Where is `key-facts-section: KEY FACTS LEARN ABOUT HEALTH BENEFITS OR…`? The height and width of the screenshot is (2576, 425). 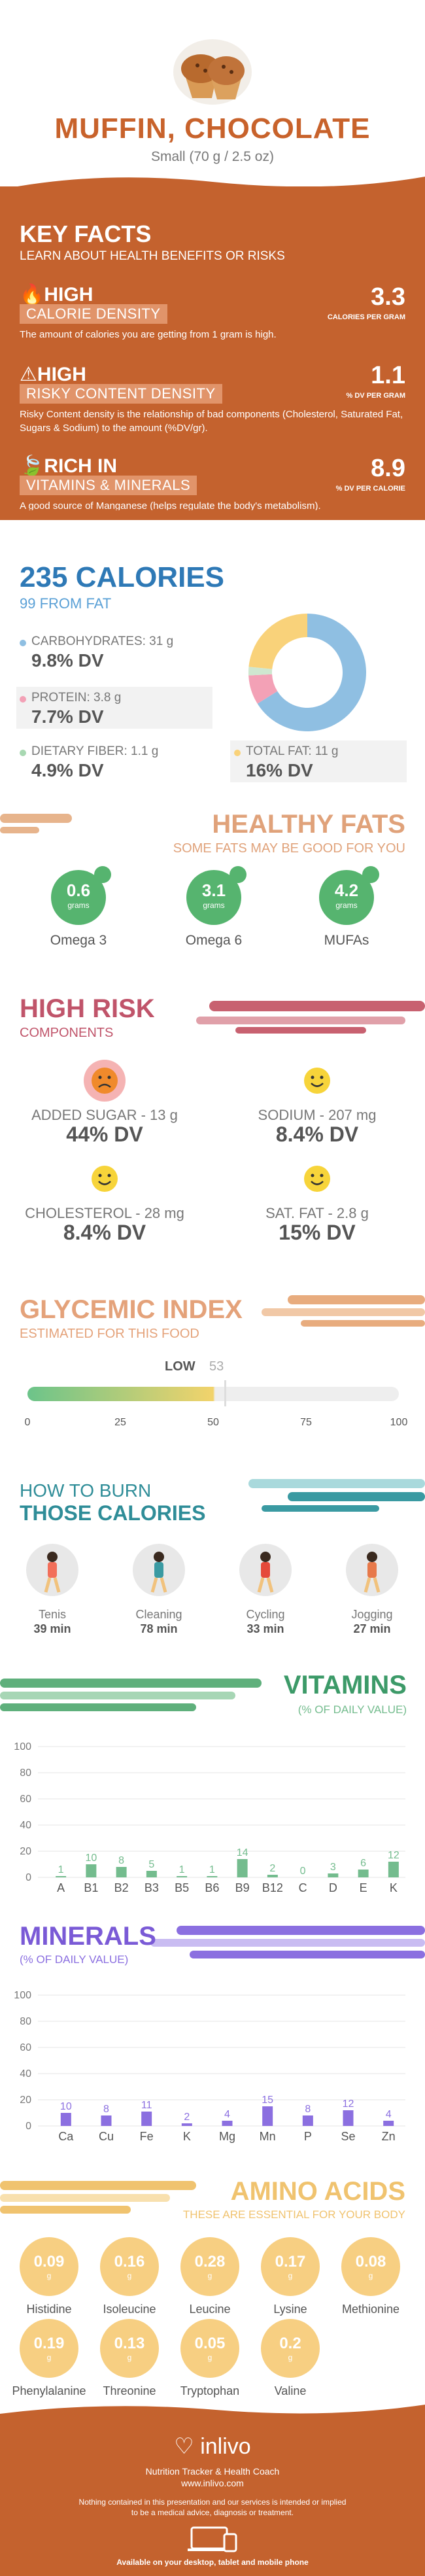 key-facts-section: KEY FACTS LEARN ABOUT HEALTH BENEFITS OR… is located at coordinates (212, 353).